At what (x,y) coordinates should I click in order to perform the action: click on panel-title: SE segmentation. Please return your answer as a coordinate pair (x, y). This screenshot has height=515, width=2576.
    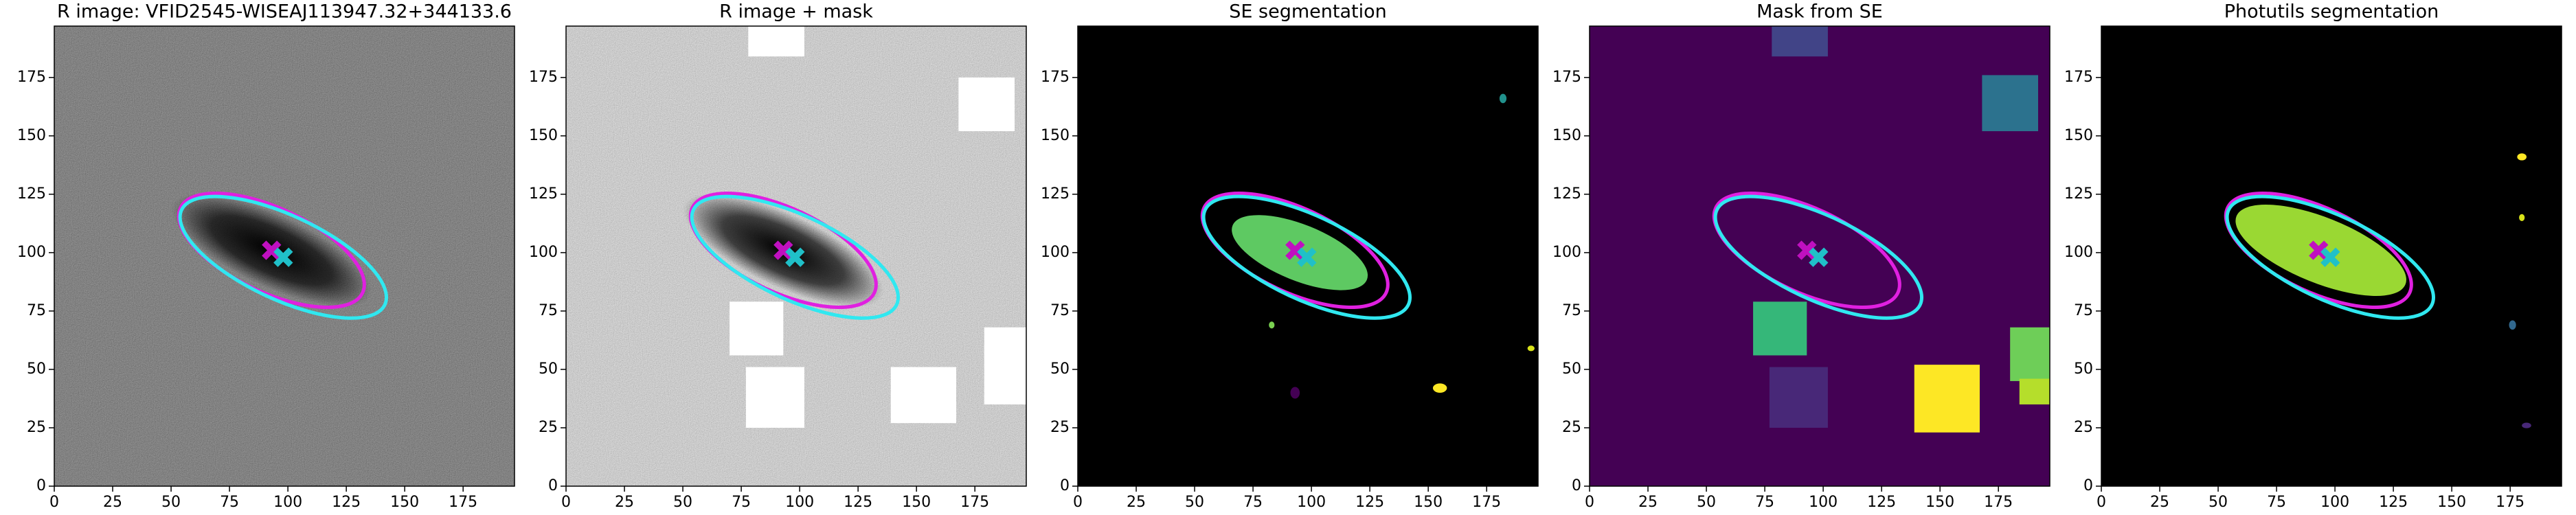
    Looking at the image, I should click on (1307, 12).